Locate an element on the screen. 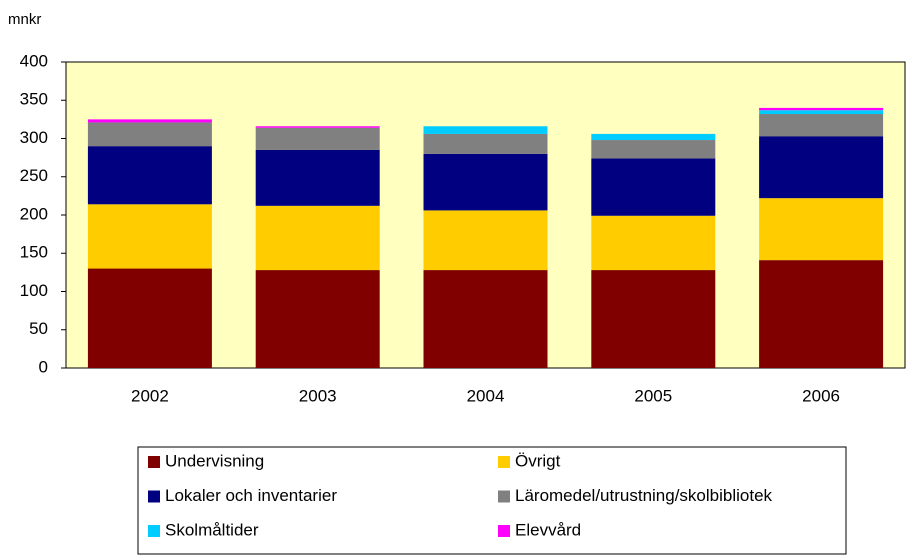 Image resolution: width=910 pixels, height=555 pixels. y-tick-label: 150 is located at coordinates (34, 252).